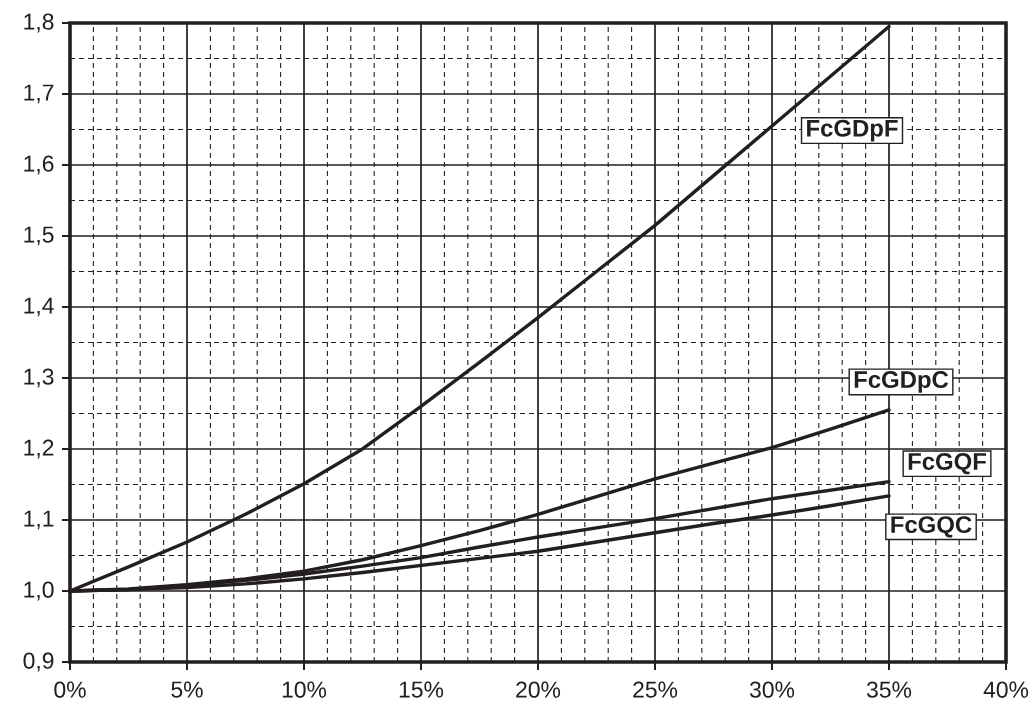 The width and height of the screenshot is (1035, 717). I want to click on series-label: FcGQF, so click(947, 463).